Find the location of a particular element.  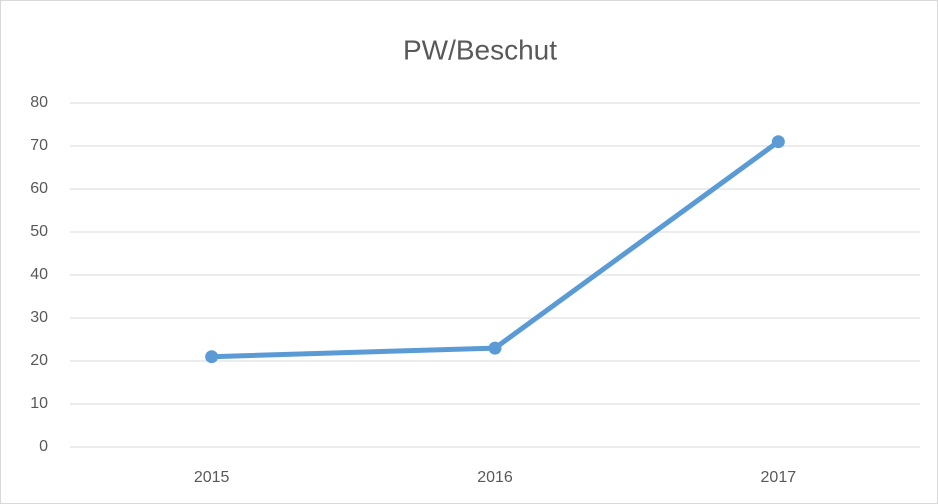

y-tick-label: 0 is located at coordinates (43, 446).